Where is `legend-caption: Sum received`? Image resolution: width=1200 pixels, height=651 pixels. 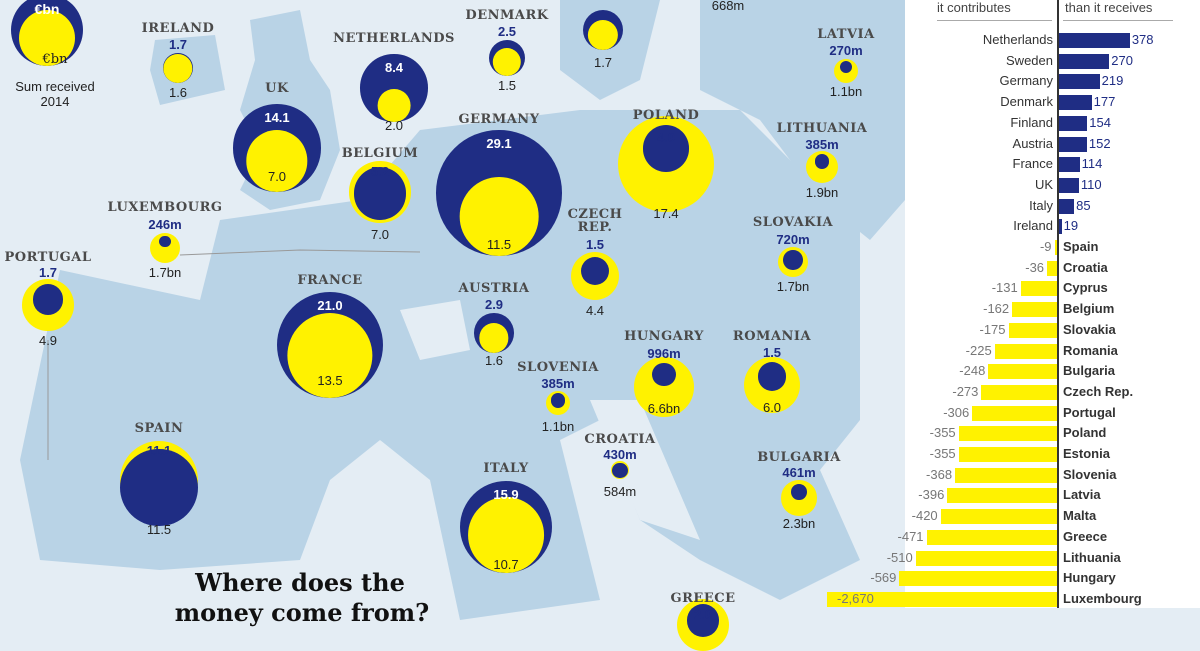 legend-caption: Sum received is located at coordinates (55, 86).